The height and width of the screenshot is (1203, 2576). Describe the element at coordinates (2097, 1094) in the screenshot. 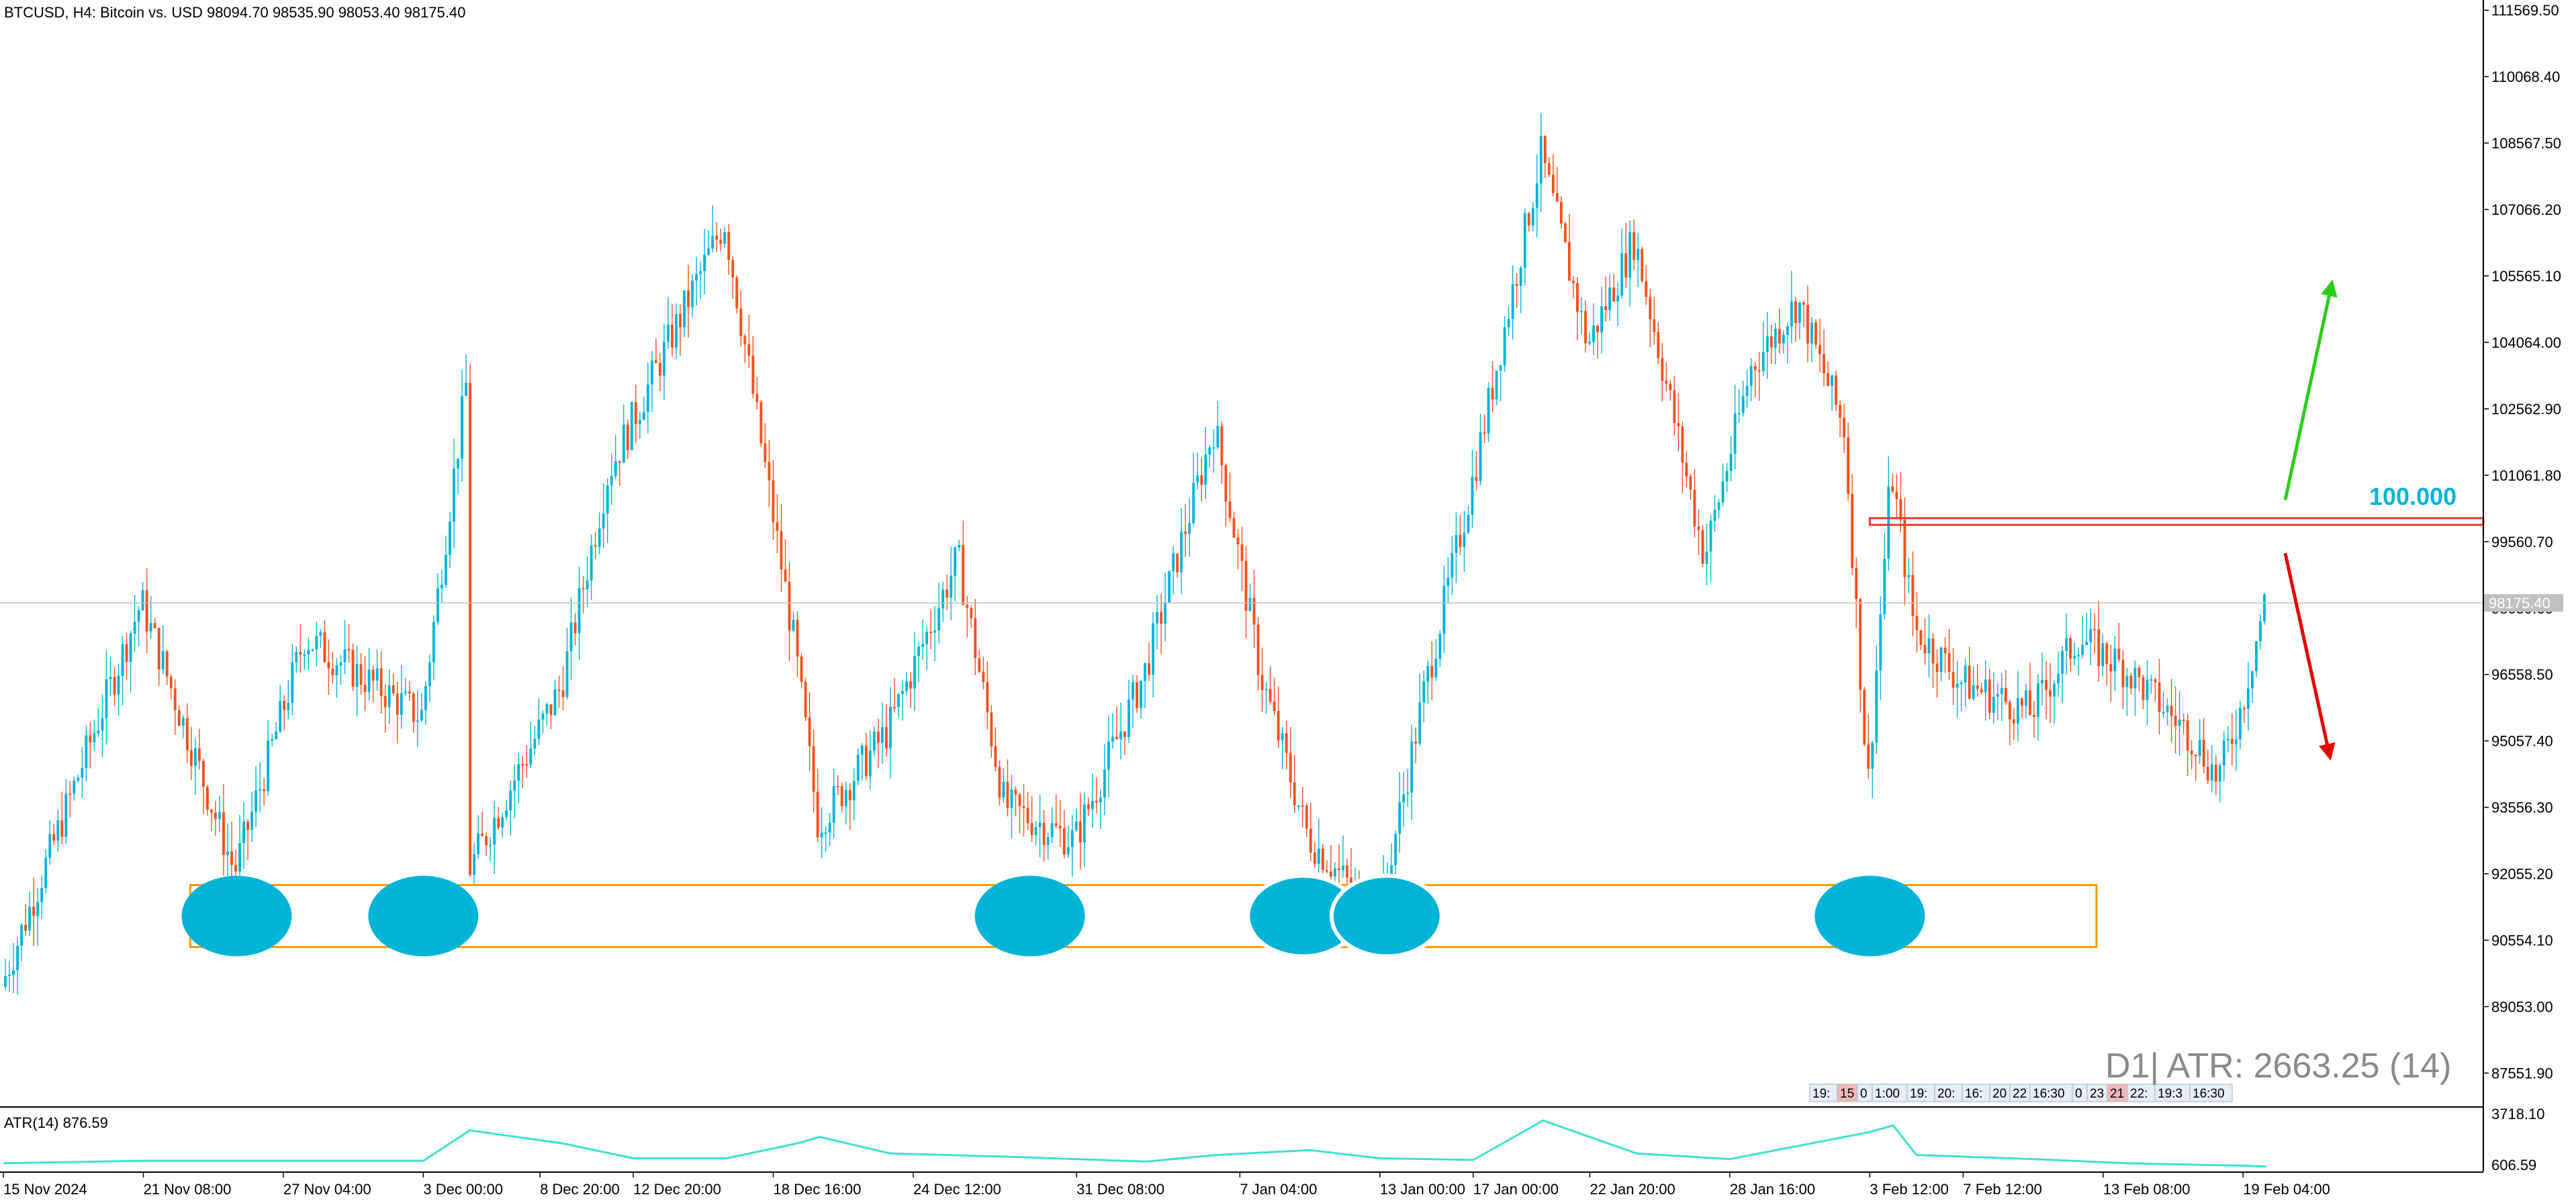

I see `session-label: 23` at that location.